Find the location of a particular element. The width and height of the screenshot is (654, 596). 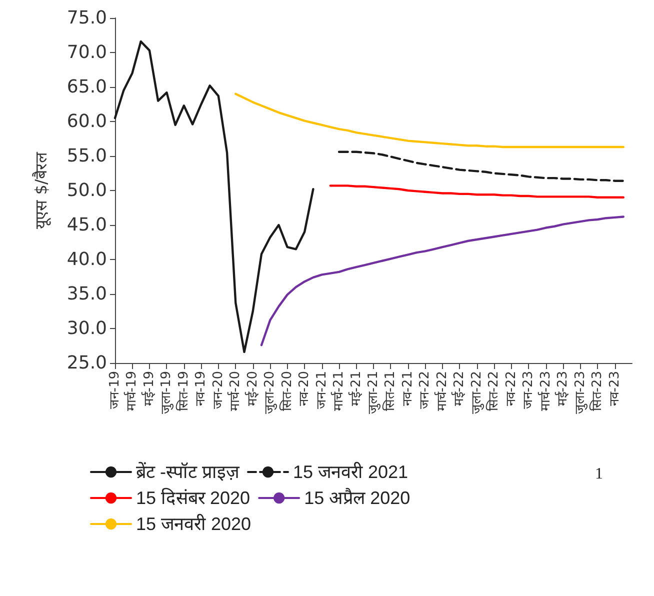

x-tick-label: मई-21 is located at coordinates (356, 388).